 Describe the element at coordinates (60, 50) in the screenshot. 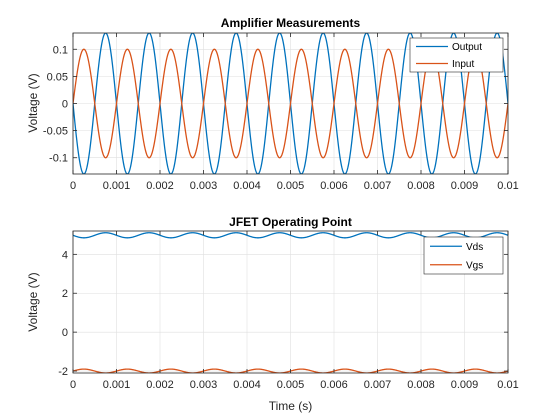

I see `y-tick-label: 0.1` at that location.